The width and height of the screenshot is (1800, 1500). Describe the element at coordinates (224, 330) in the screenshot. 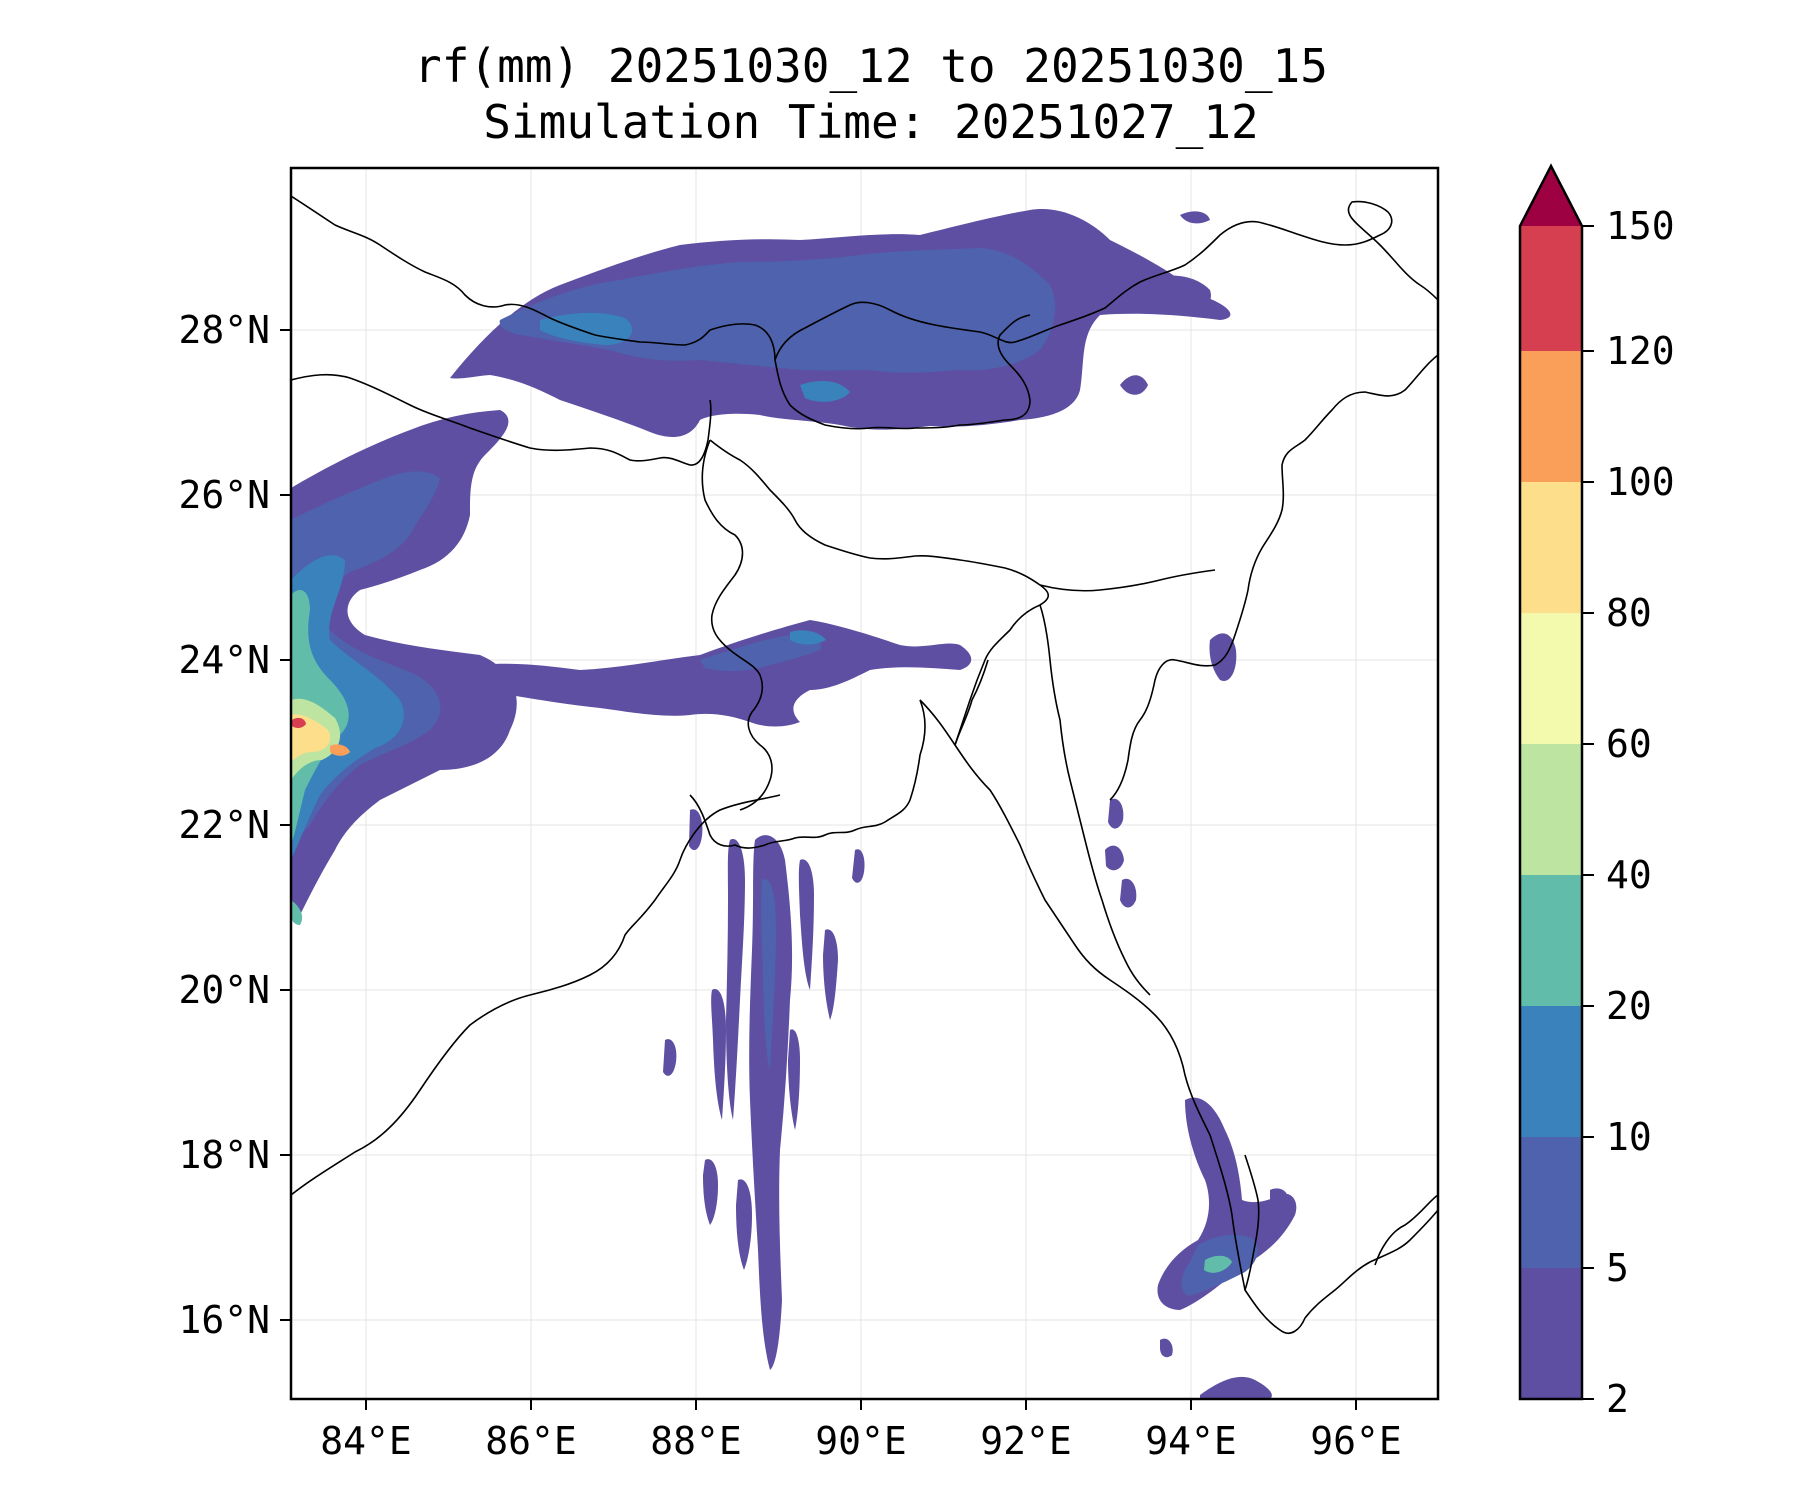

I see `y-tick-label: 28°N` at that location.